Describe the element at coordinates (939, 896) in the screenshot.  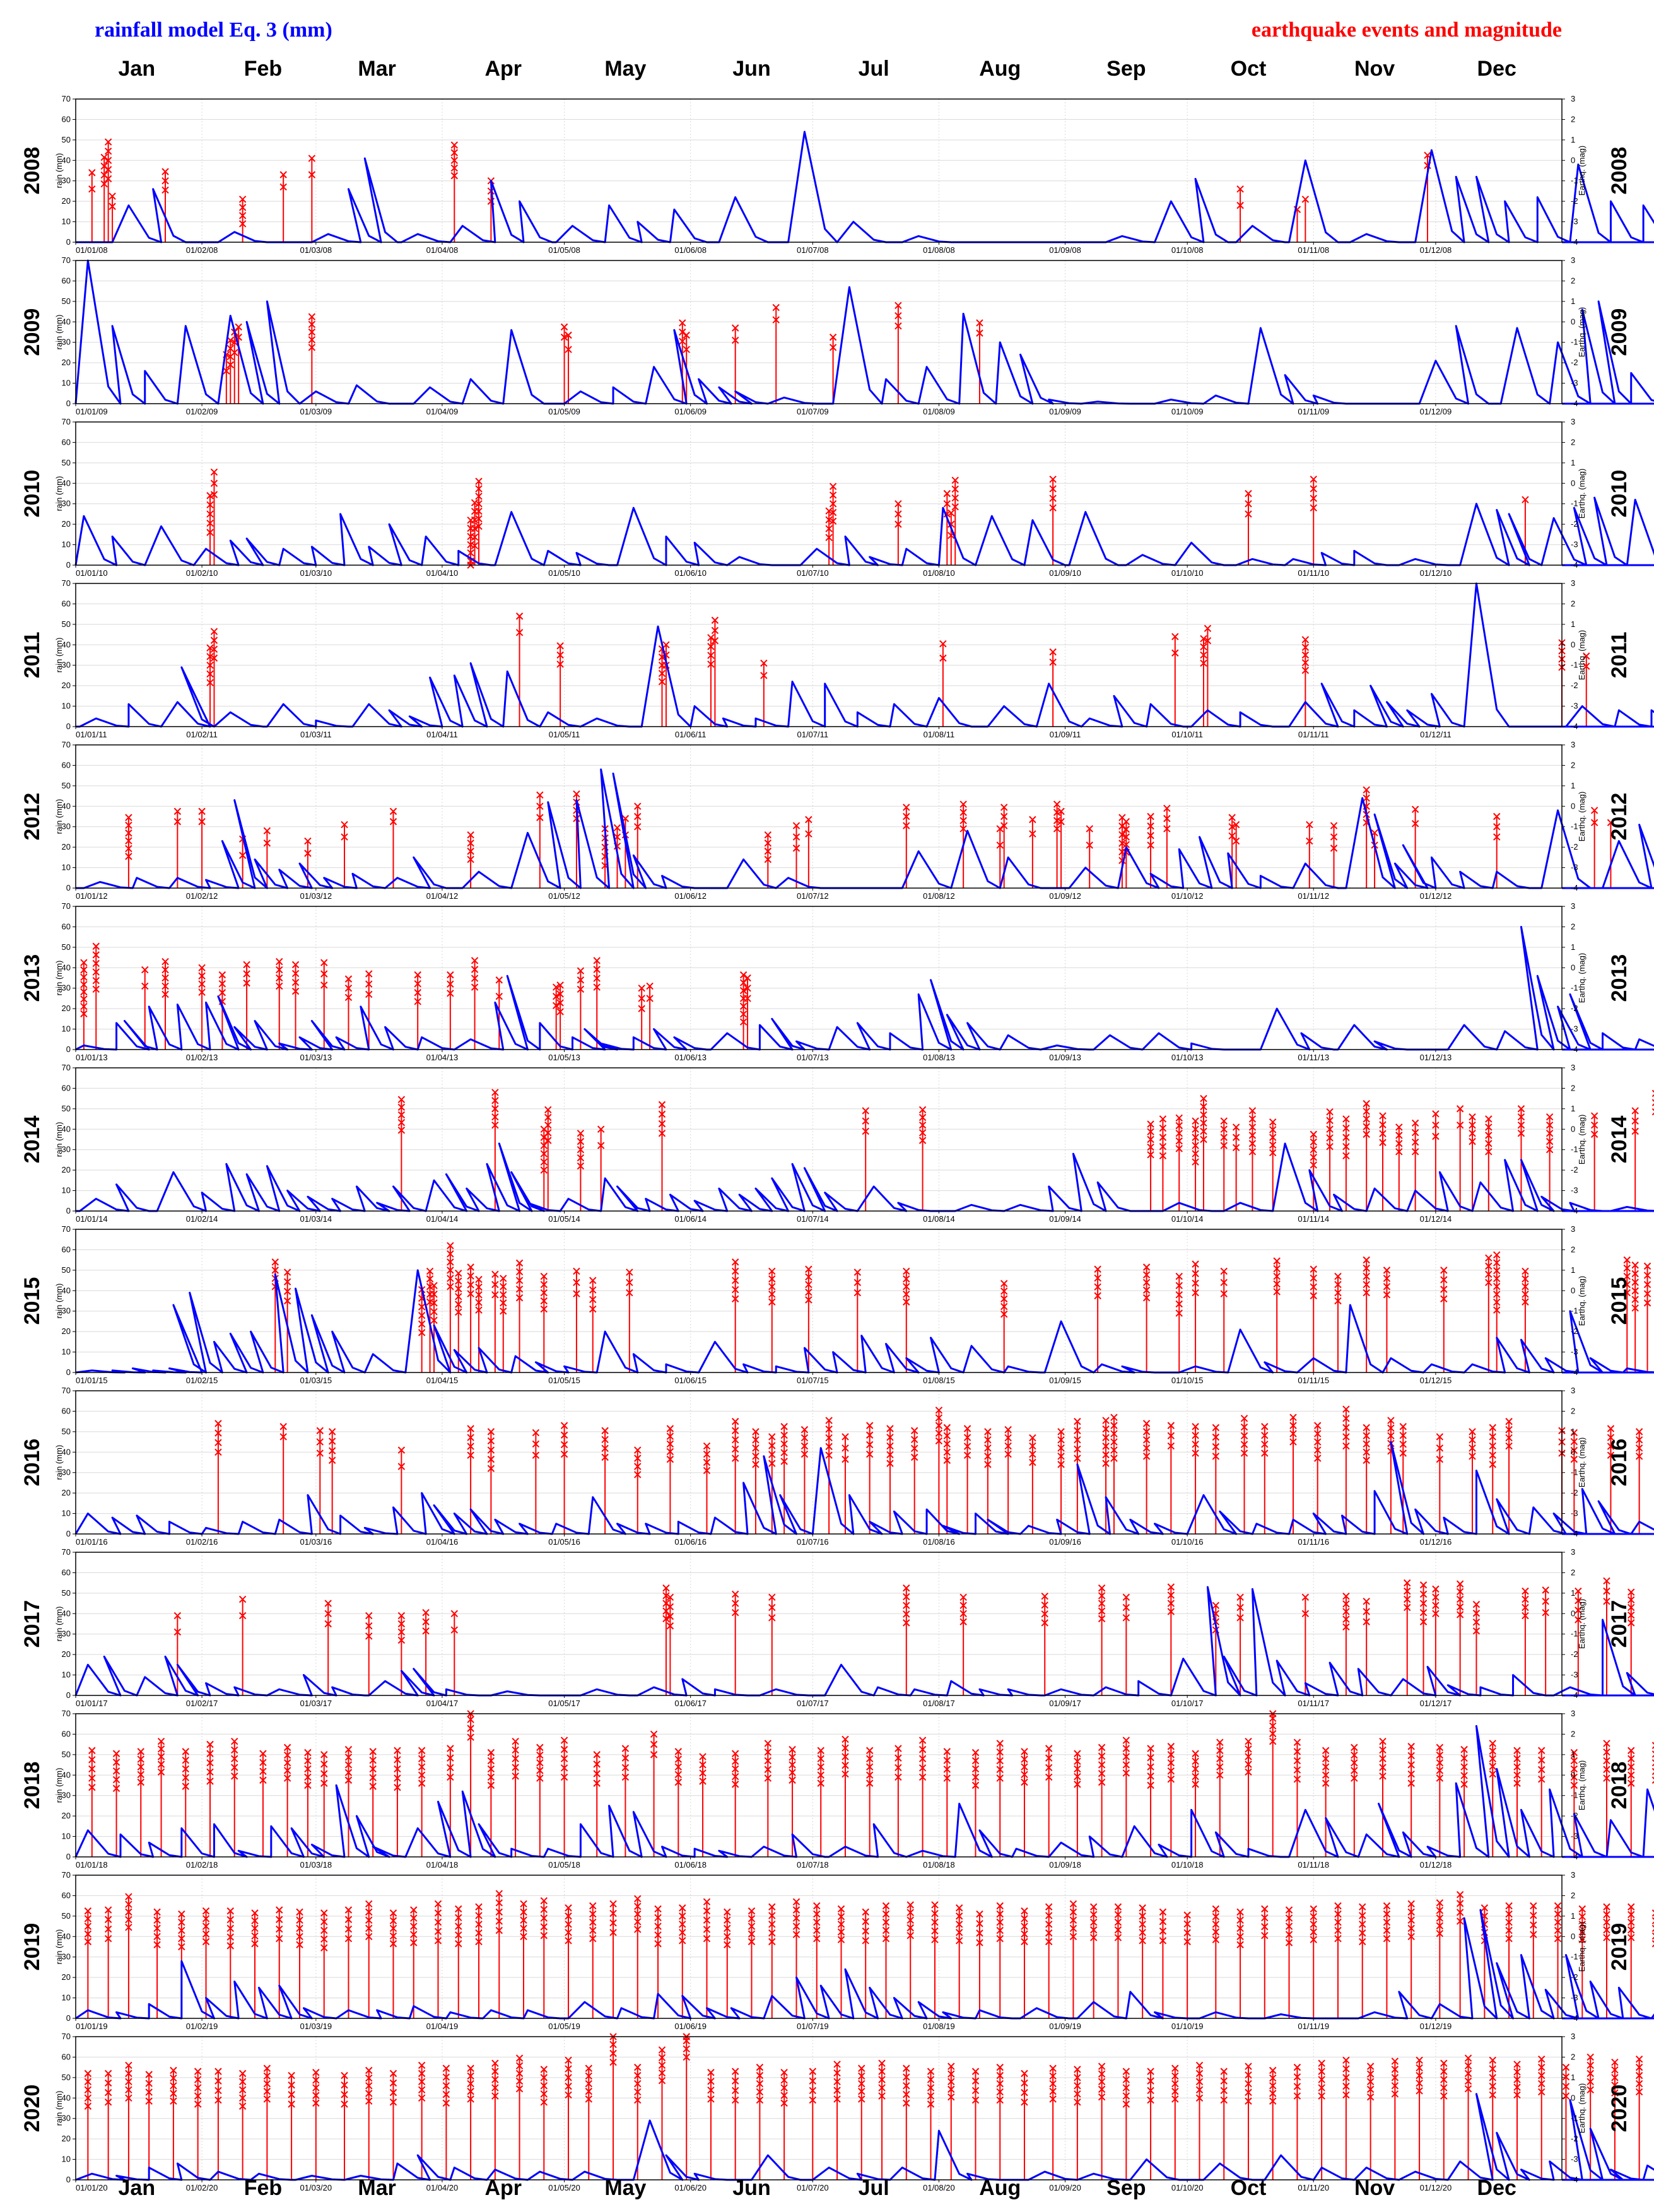
I see `x-tick-label: 01/08/12` at that location.